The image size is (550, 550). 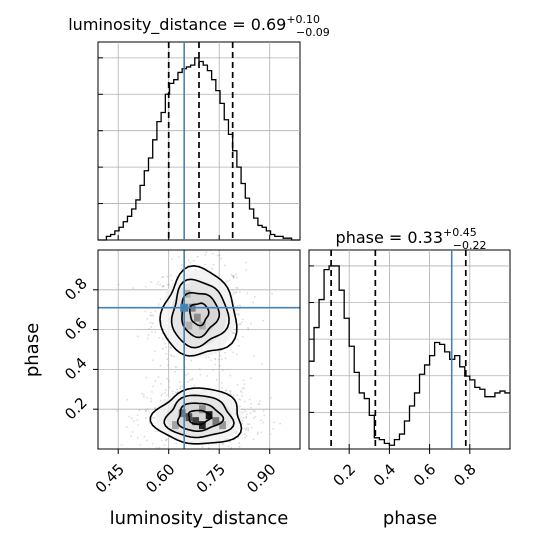 I want to click on phase-histogram-grid, so click(x=409, y=349).